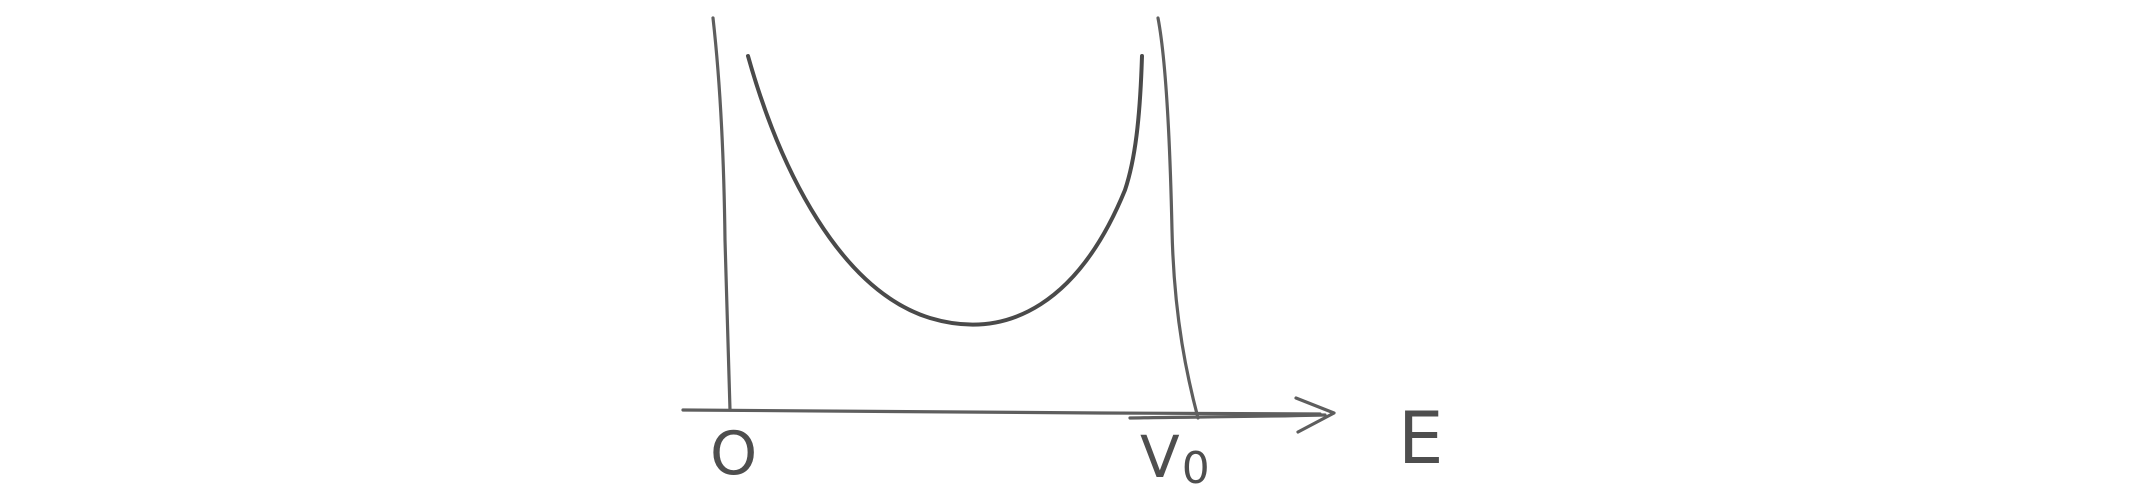  Describe the element at coordinates (945, 190) in the screenshot. I see `u-shaped-curve` at that location.